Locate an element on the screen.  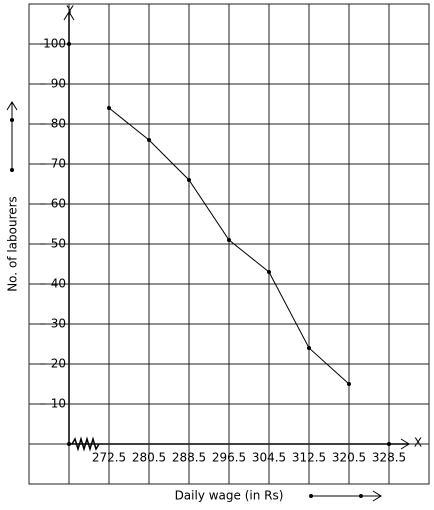
x-tick-label: 280.5 is located at coordinates (149, 458).